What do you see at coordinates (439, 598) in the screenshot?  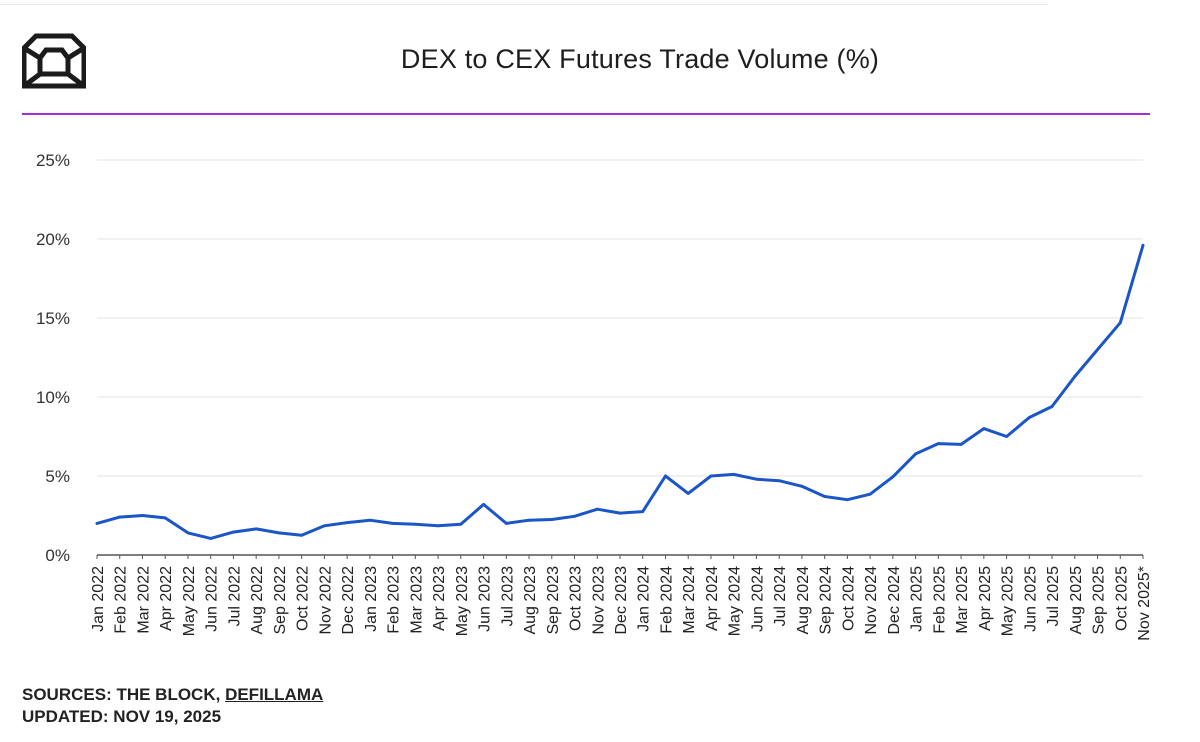 I see `x-tick-label: Apr 2023` at bounding box center [439, 598].